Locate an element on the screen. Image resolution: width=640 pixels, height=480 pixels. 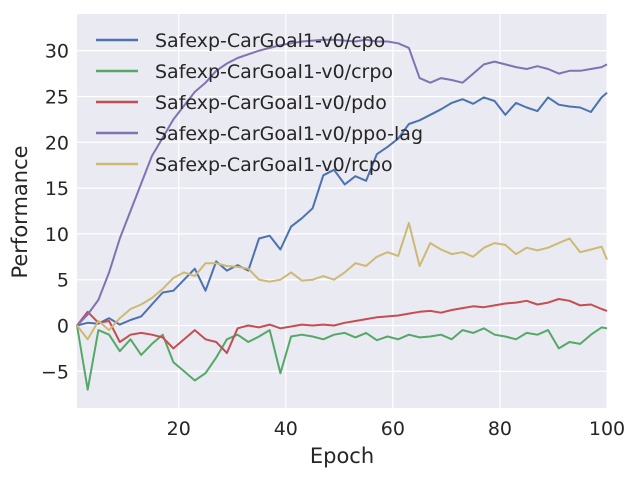
x-tick-label: 40 is located at coordinates (286, 429).